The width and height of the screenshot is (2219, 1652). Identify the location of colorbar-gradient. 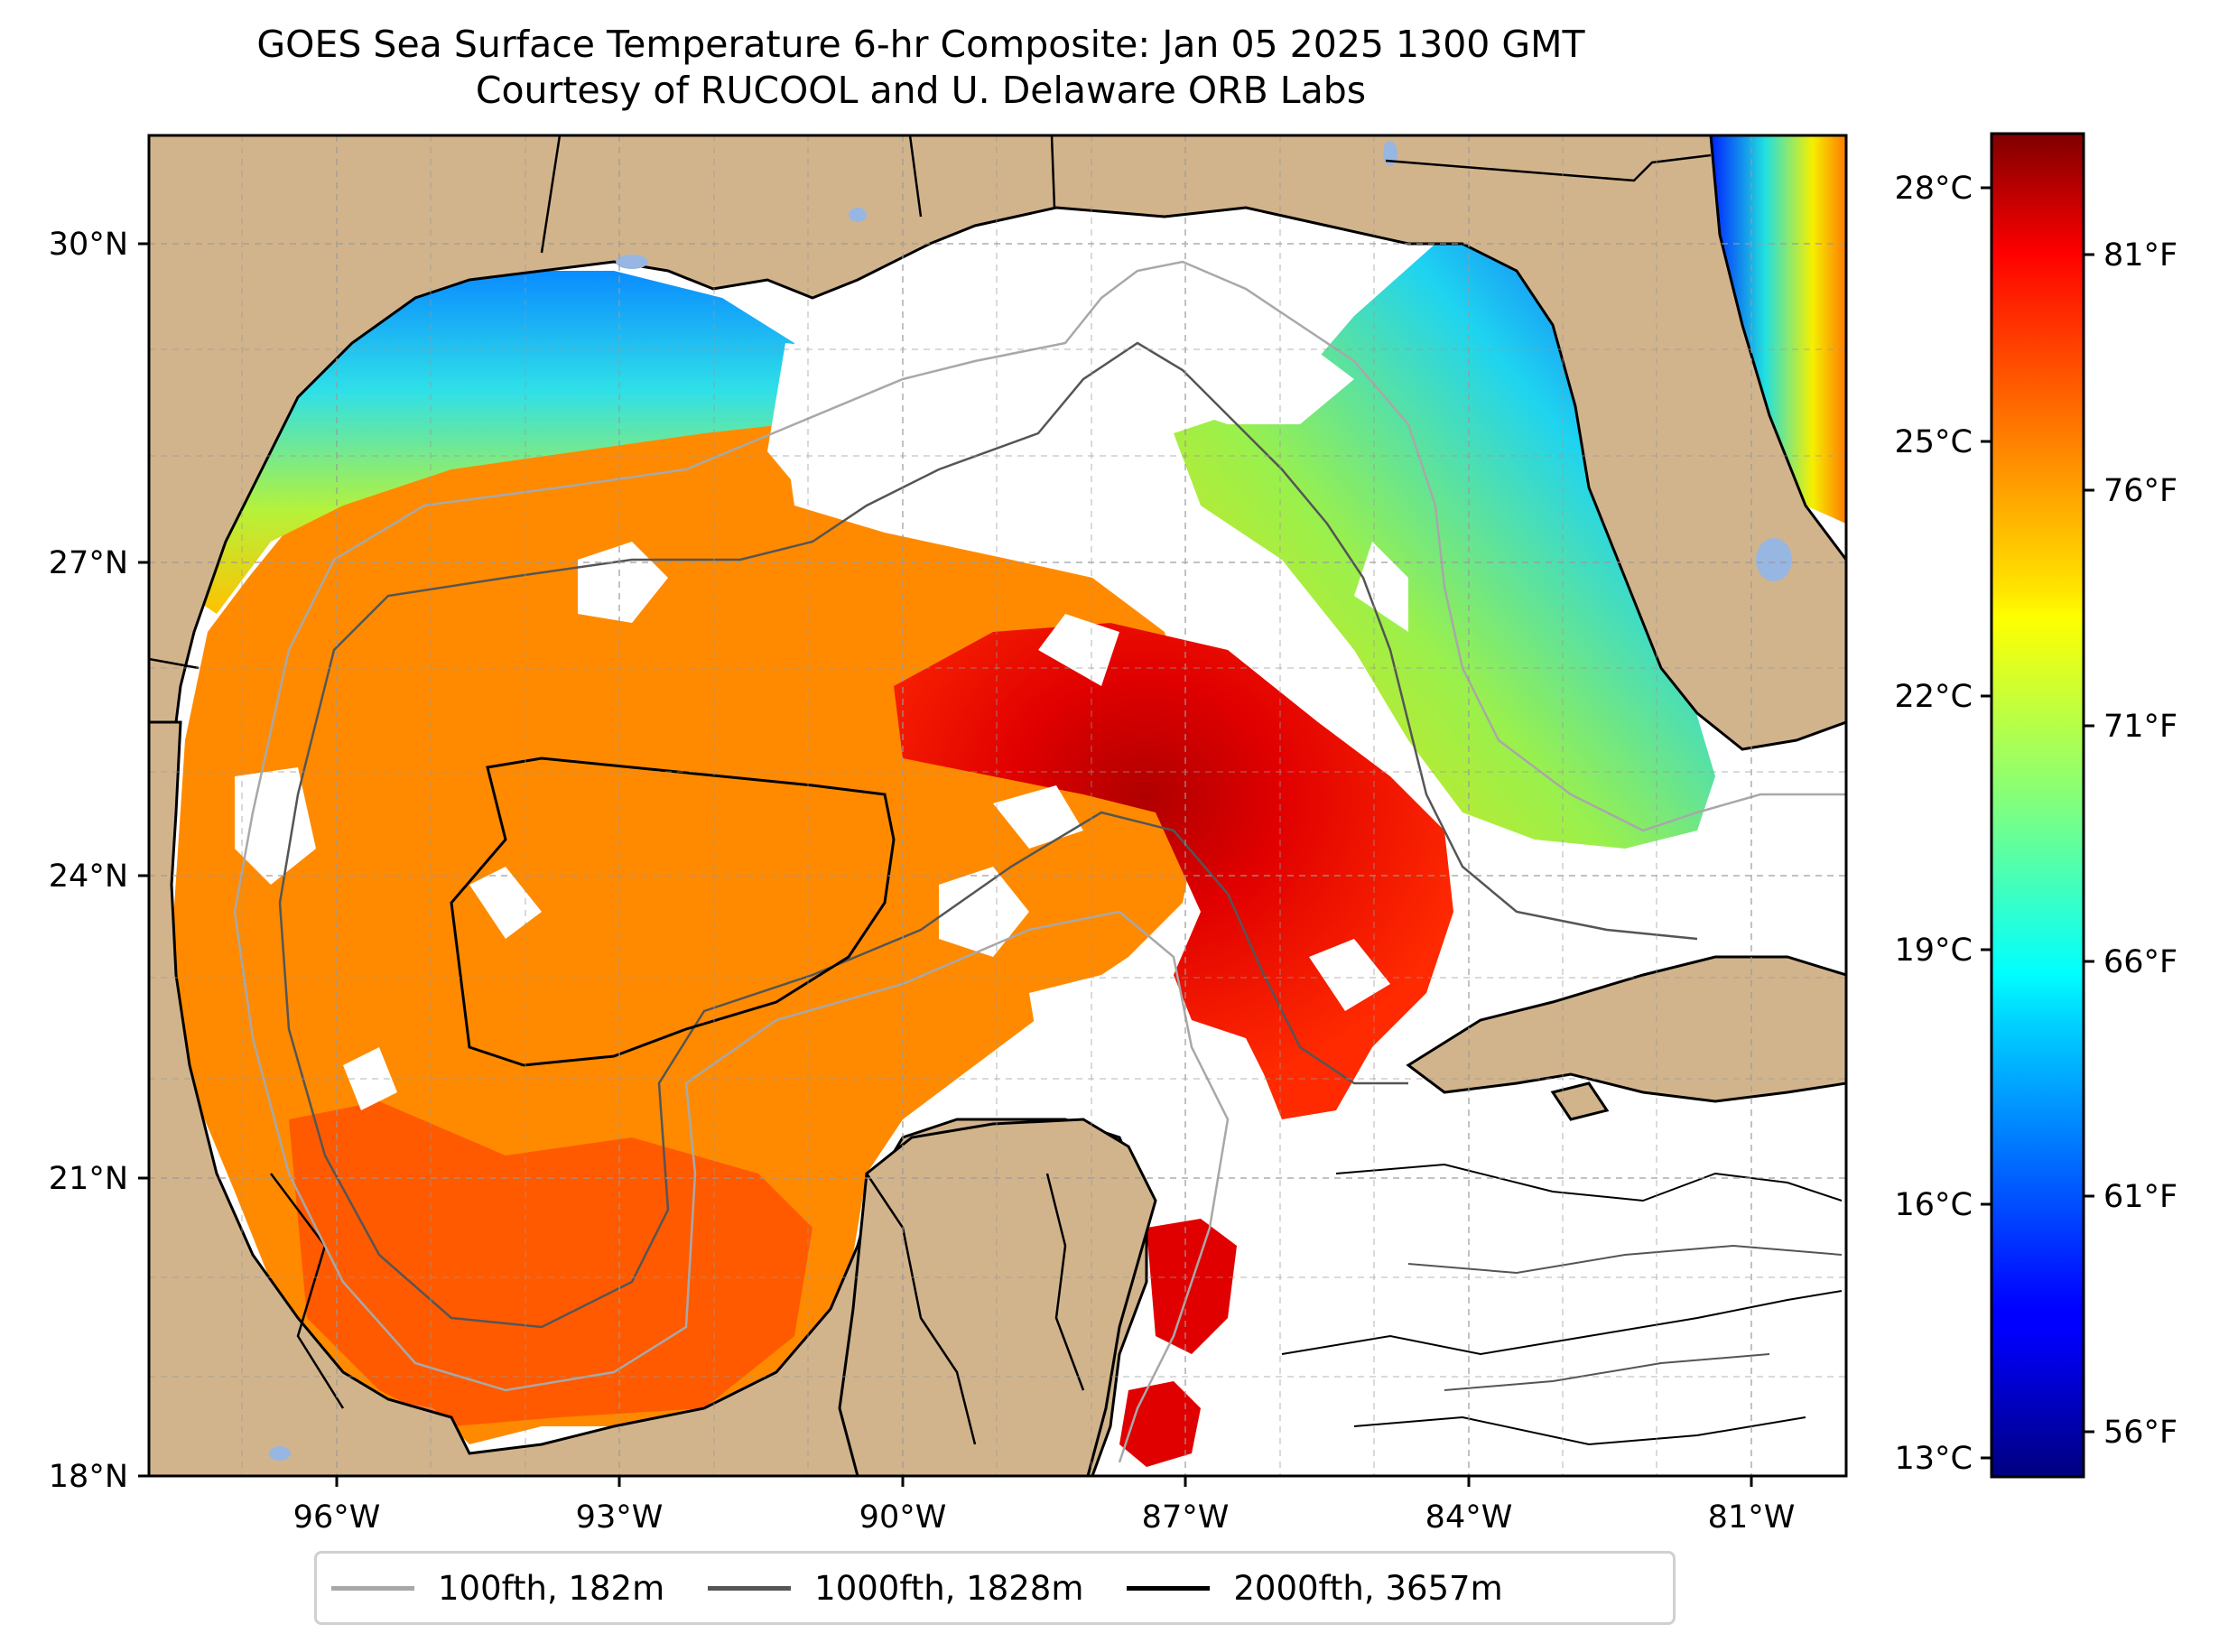
(2037, 805).